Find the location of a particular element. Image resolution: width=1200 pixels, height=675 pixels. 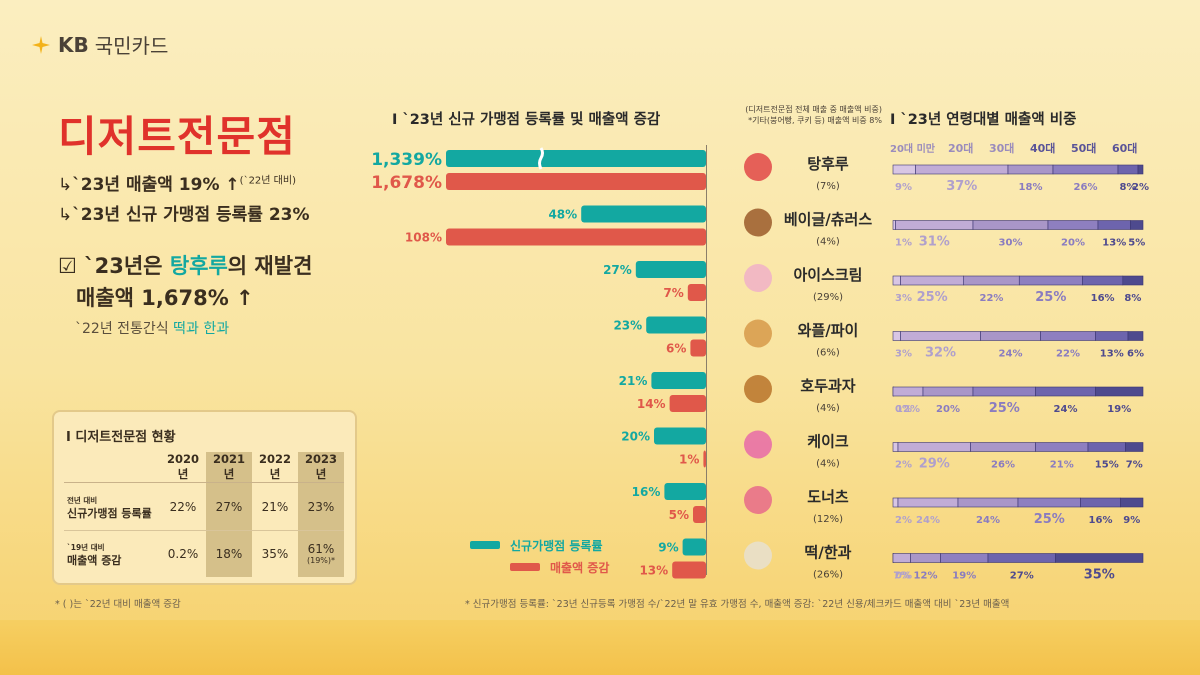

stack-value: 0% is located at coordinates (903, 409).